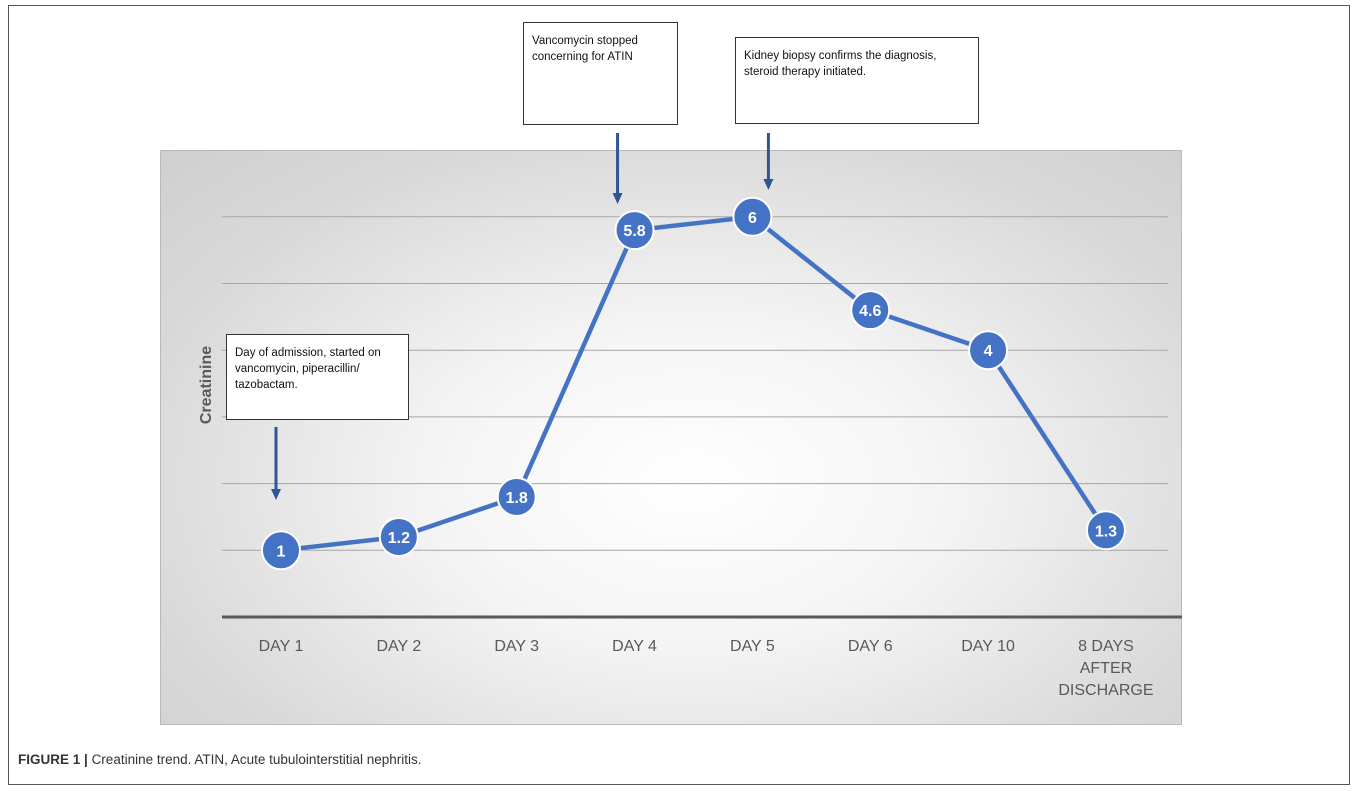 The width and height of the screenshot is (1358, 791). I want to click on data-label: 1, so click(281, 551).